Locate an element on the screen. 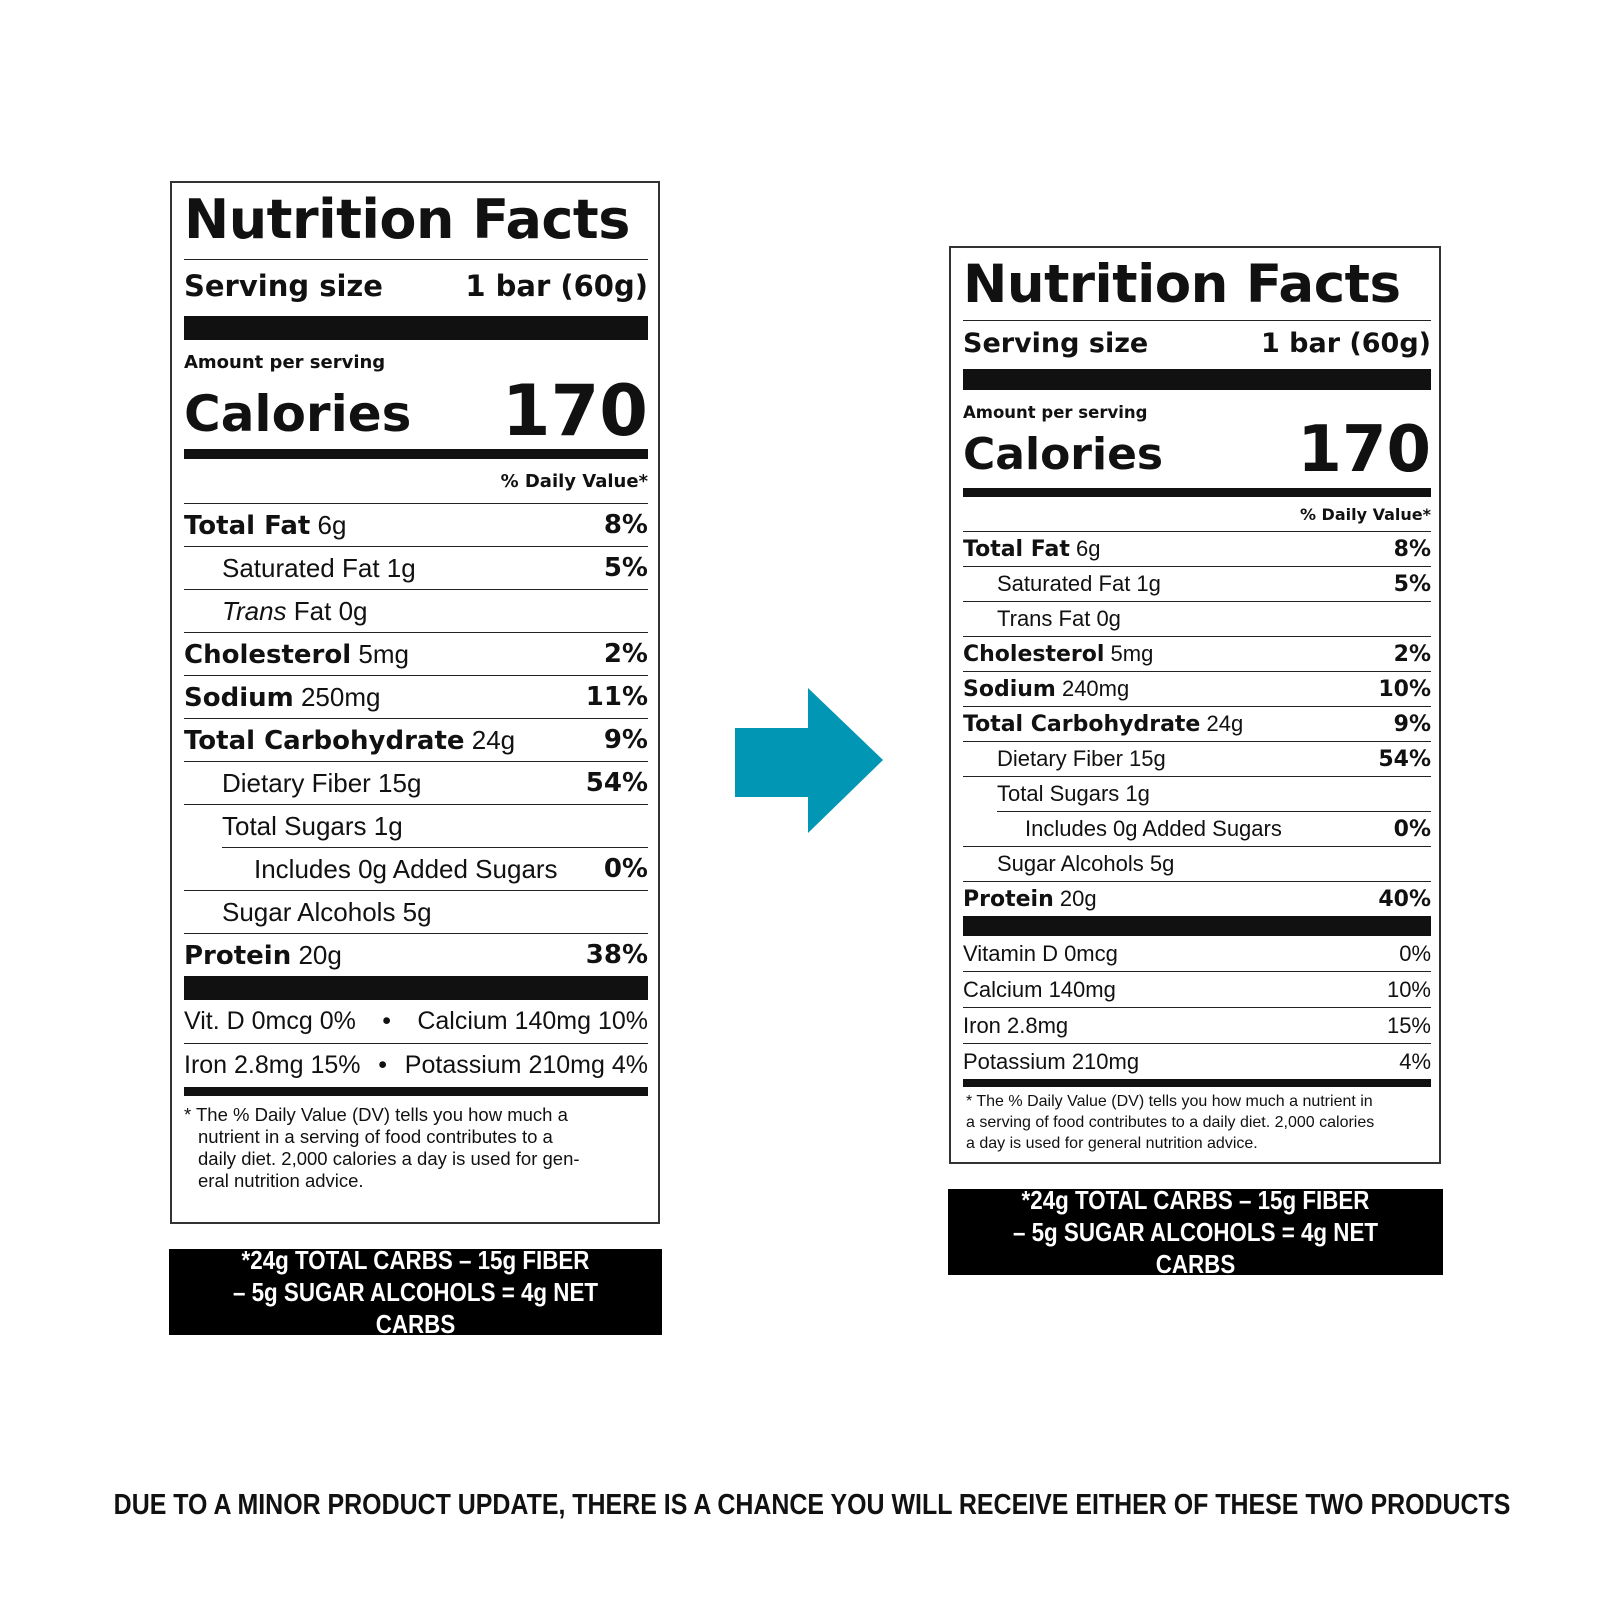 The image size is (1600, 1600). vitamin-row: Vit. D 0mcg 0% • Calcium 140mg 10% is located at coordinates (416, 1021).